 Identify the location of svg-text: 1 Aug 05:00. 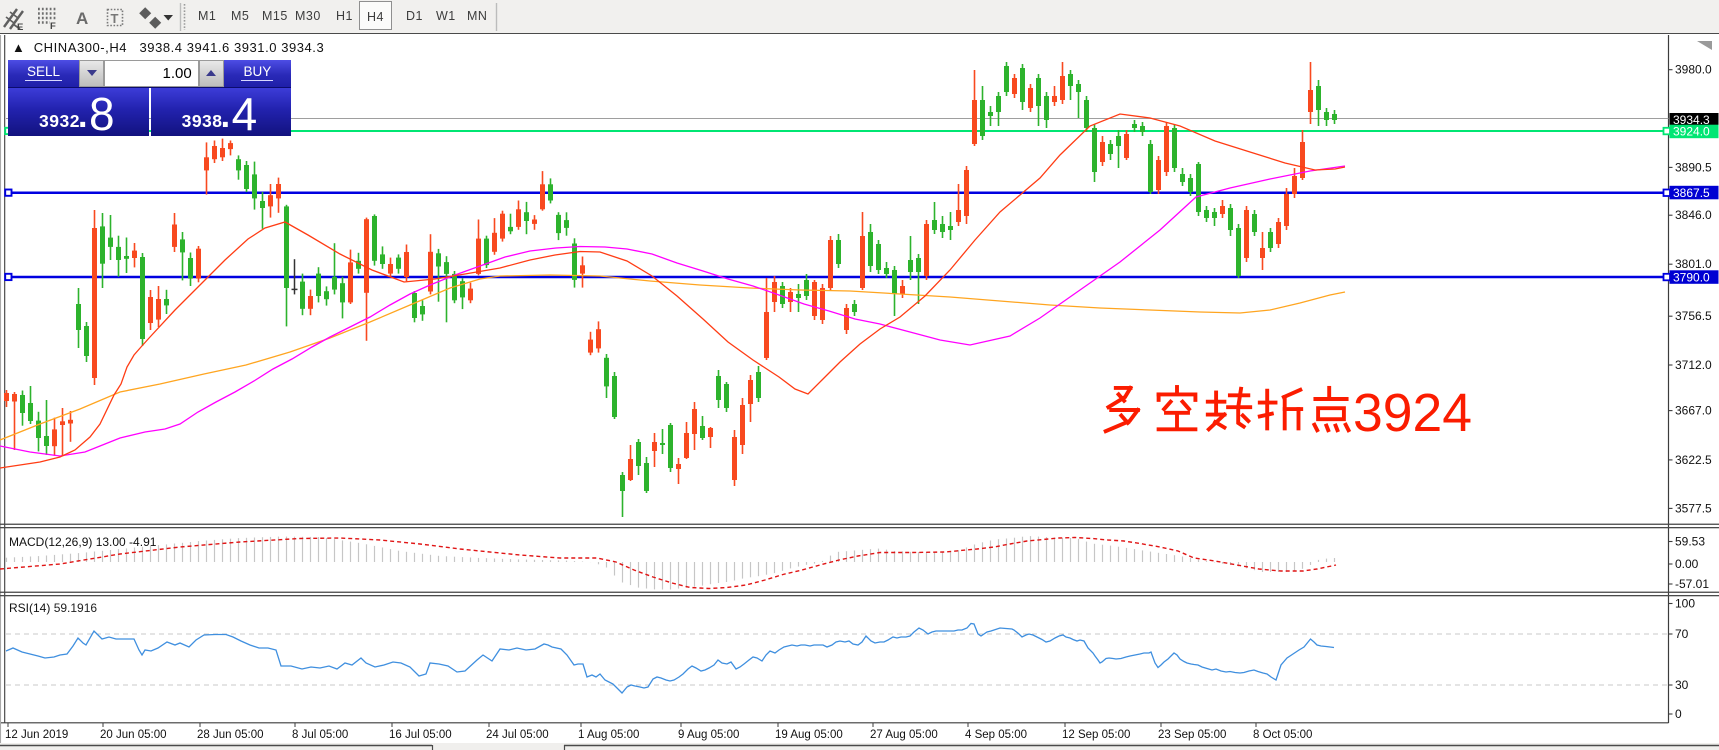
(608, 735).